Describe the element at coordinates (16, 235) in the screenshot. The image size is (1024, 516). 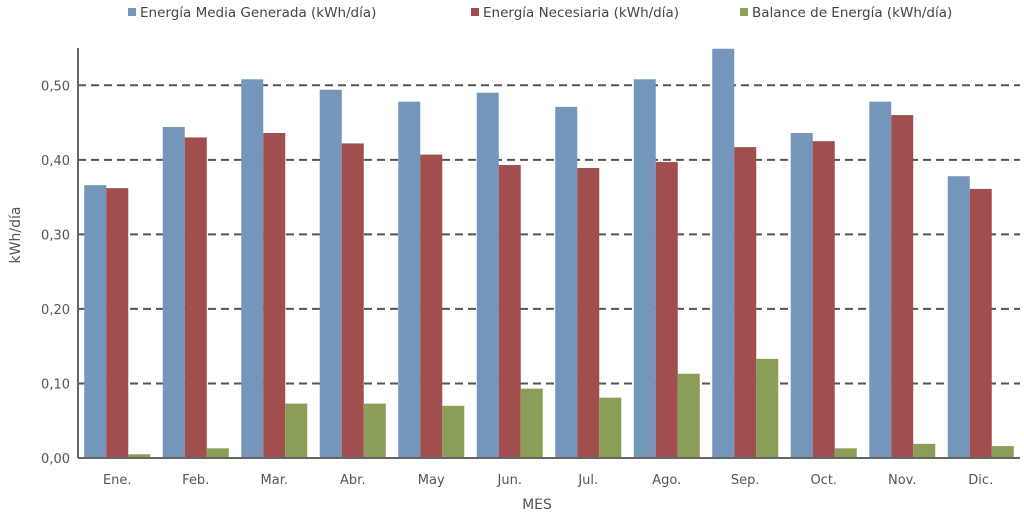
I see `y-axis-title: kWh/día` at that location.